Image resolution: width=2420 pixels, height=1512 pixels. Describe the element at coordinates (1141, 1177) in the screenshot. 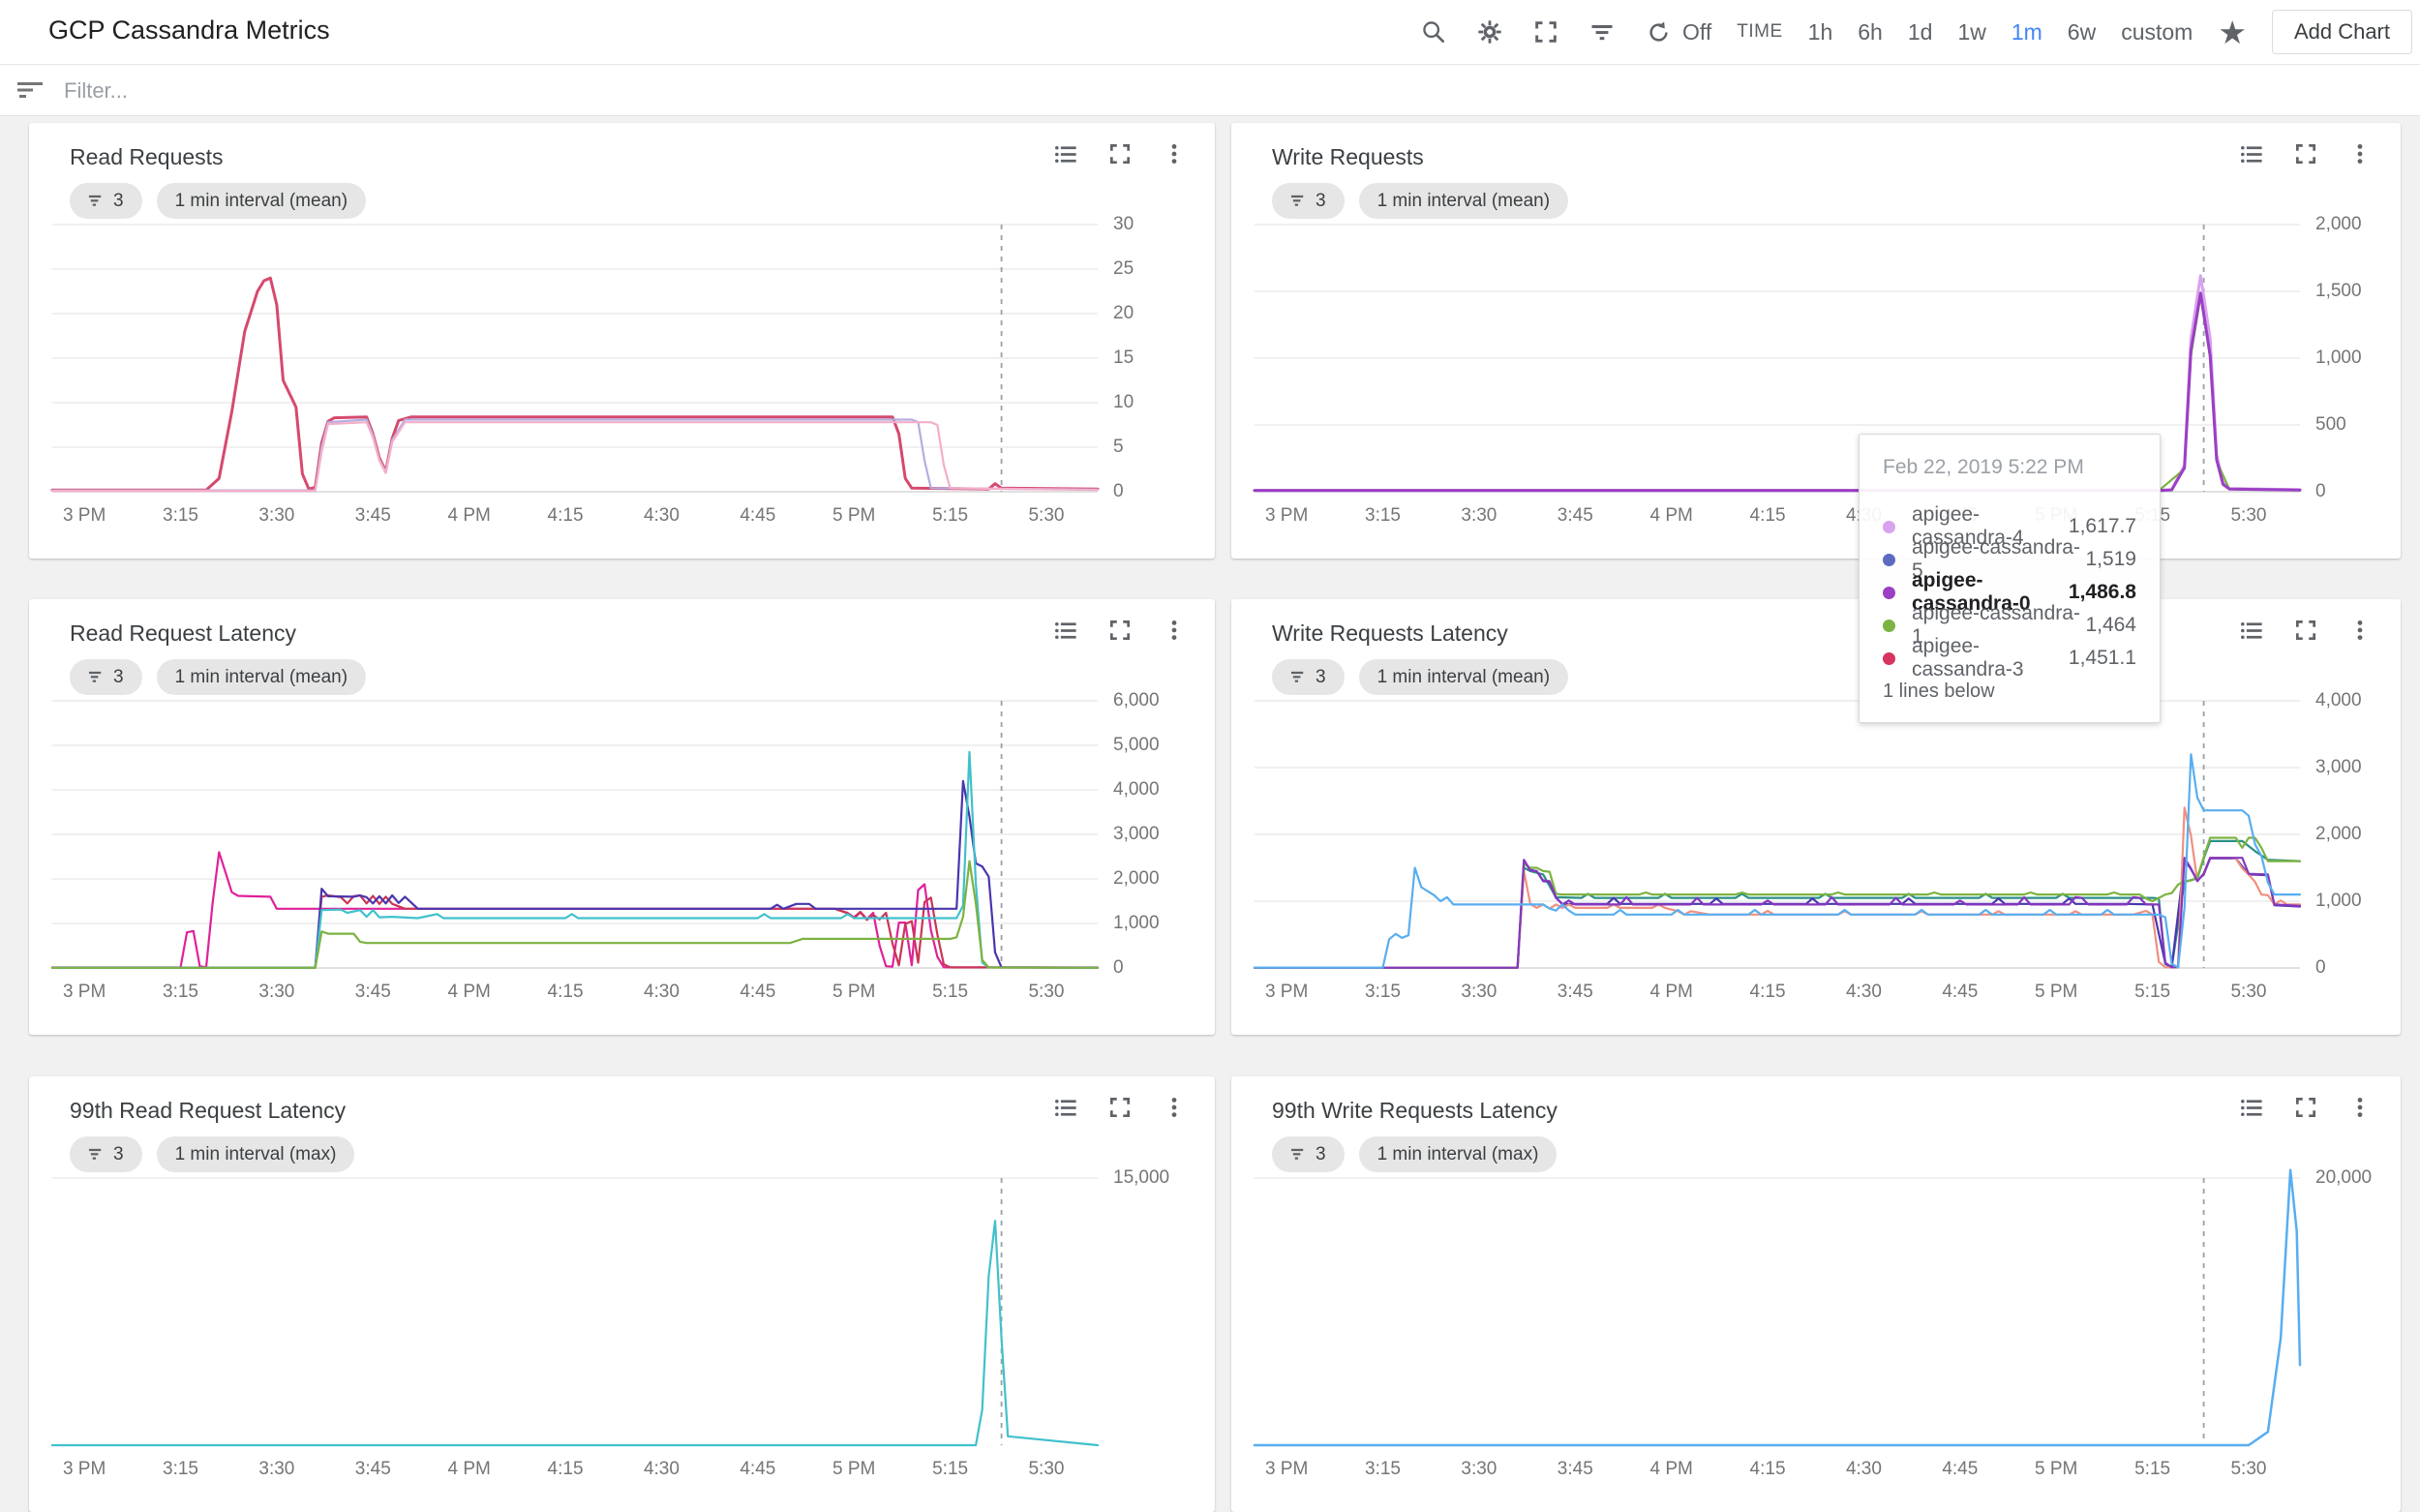

I see `y-axis-tick: 15,000` at that location.